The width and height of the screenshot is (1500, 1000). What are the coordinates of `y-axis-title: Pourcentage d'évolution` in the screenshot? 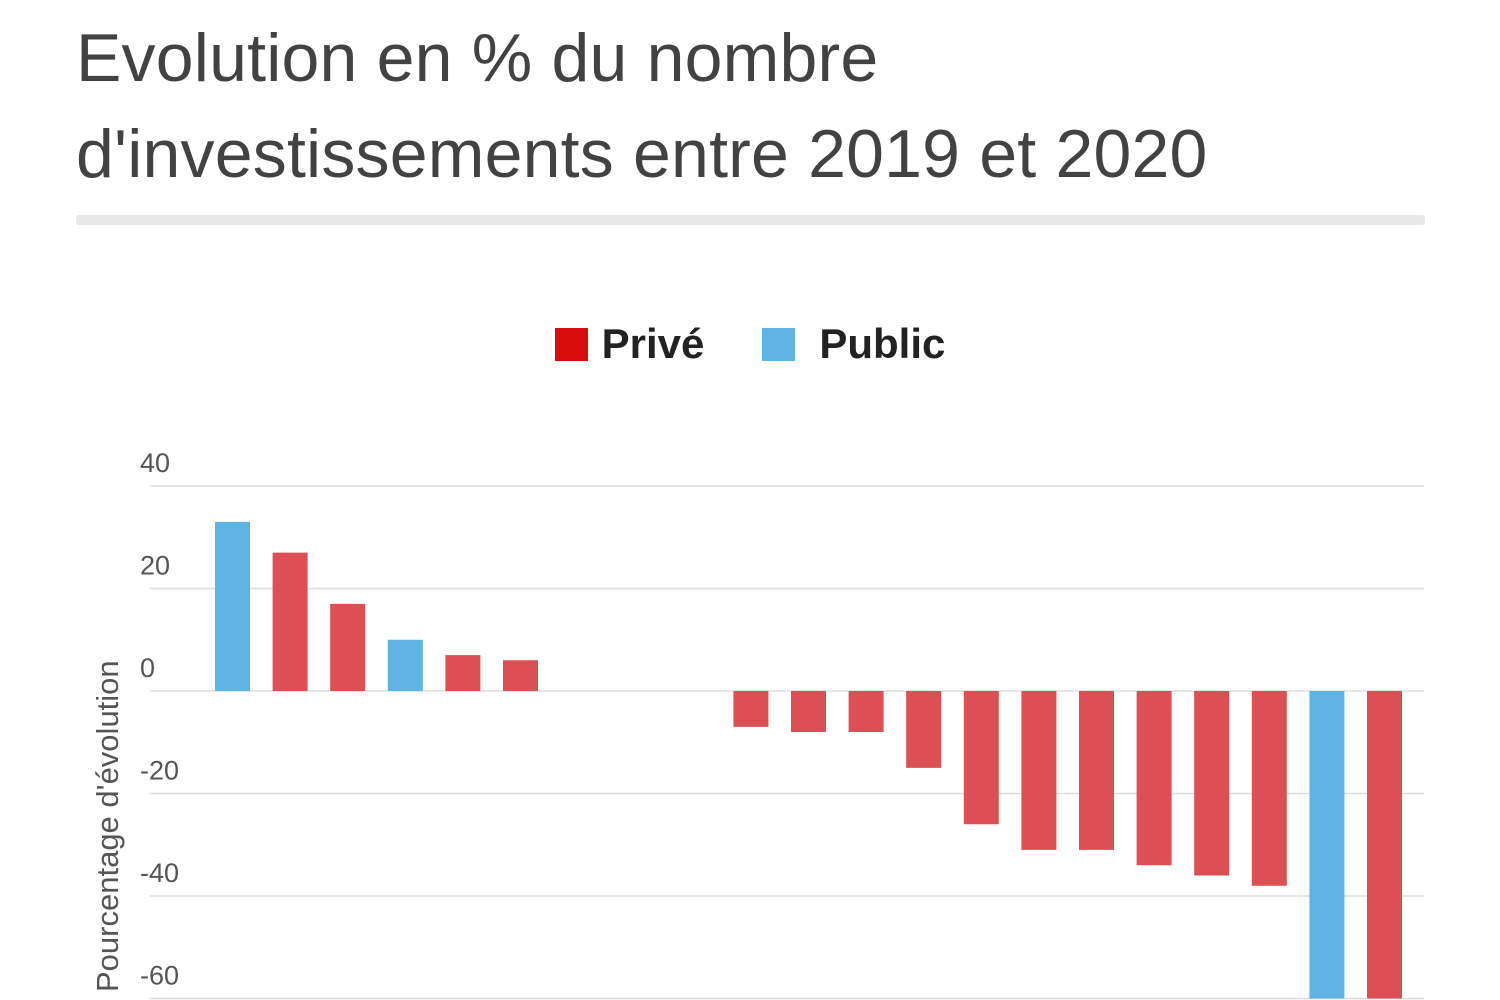 It's located at (107, 826).